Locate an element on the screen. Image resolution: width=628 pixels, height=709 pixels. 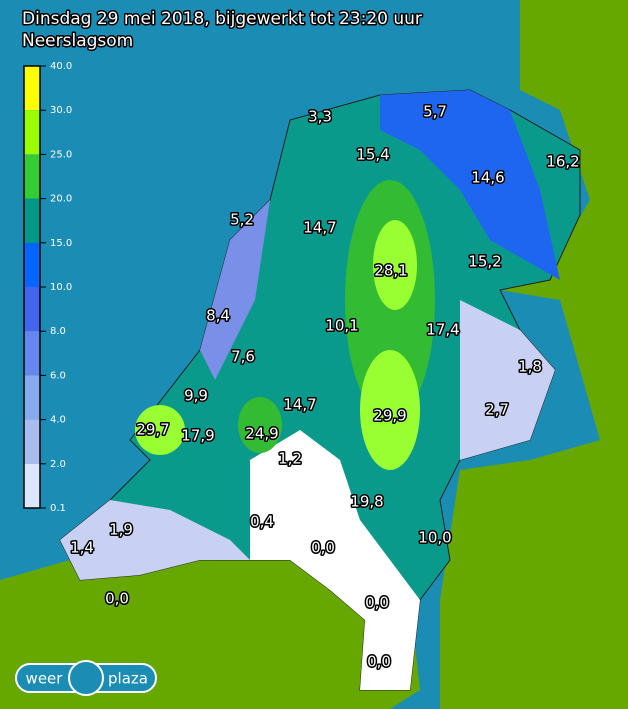
legend-label: 4.0 is located at coordinates (58, 420).